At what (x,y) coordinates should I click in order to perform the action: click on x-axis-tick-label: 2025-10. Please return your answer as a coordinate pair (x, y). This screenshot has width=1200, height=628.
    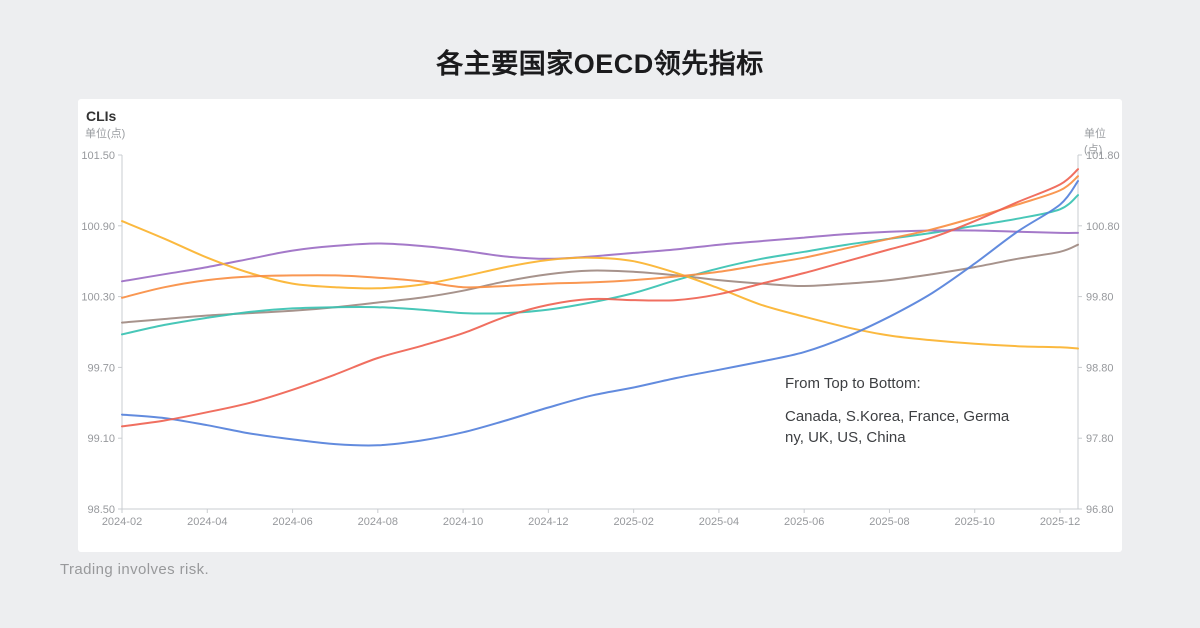
    Looking at the image, I should click on (975, 522).